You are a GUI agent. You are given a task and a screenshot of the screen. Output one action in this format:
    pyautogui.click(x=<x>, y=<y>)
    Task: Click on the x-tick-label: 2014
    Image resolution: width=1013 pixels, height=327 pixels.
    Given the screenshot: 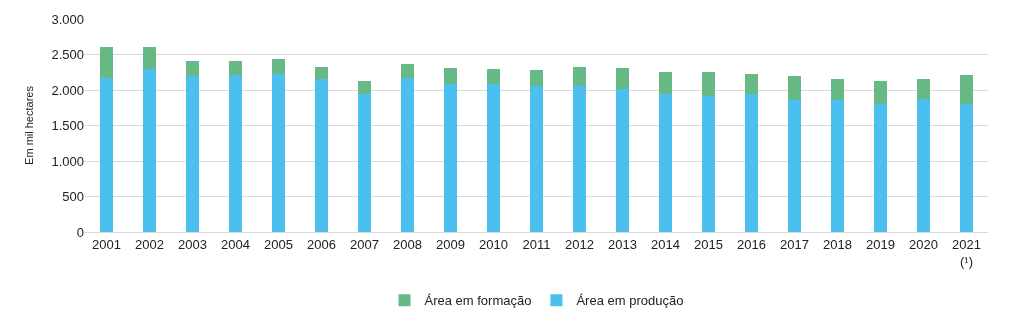 What is the action you would take?
    pyautogui.click(x=665, y=244)
    